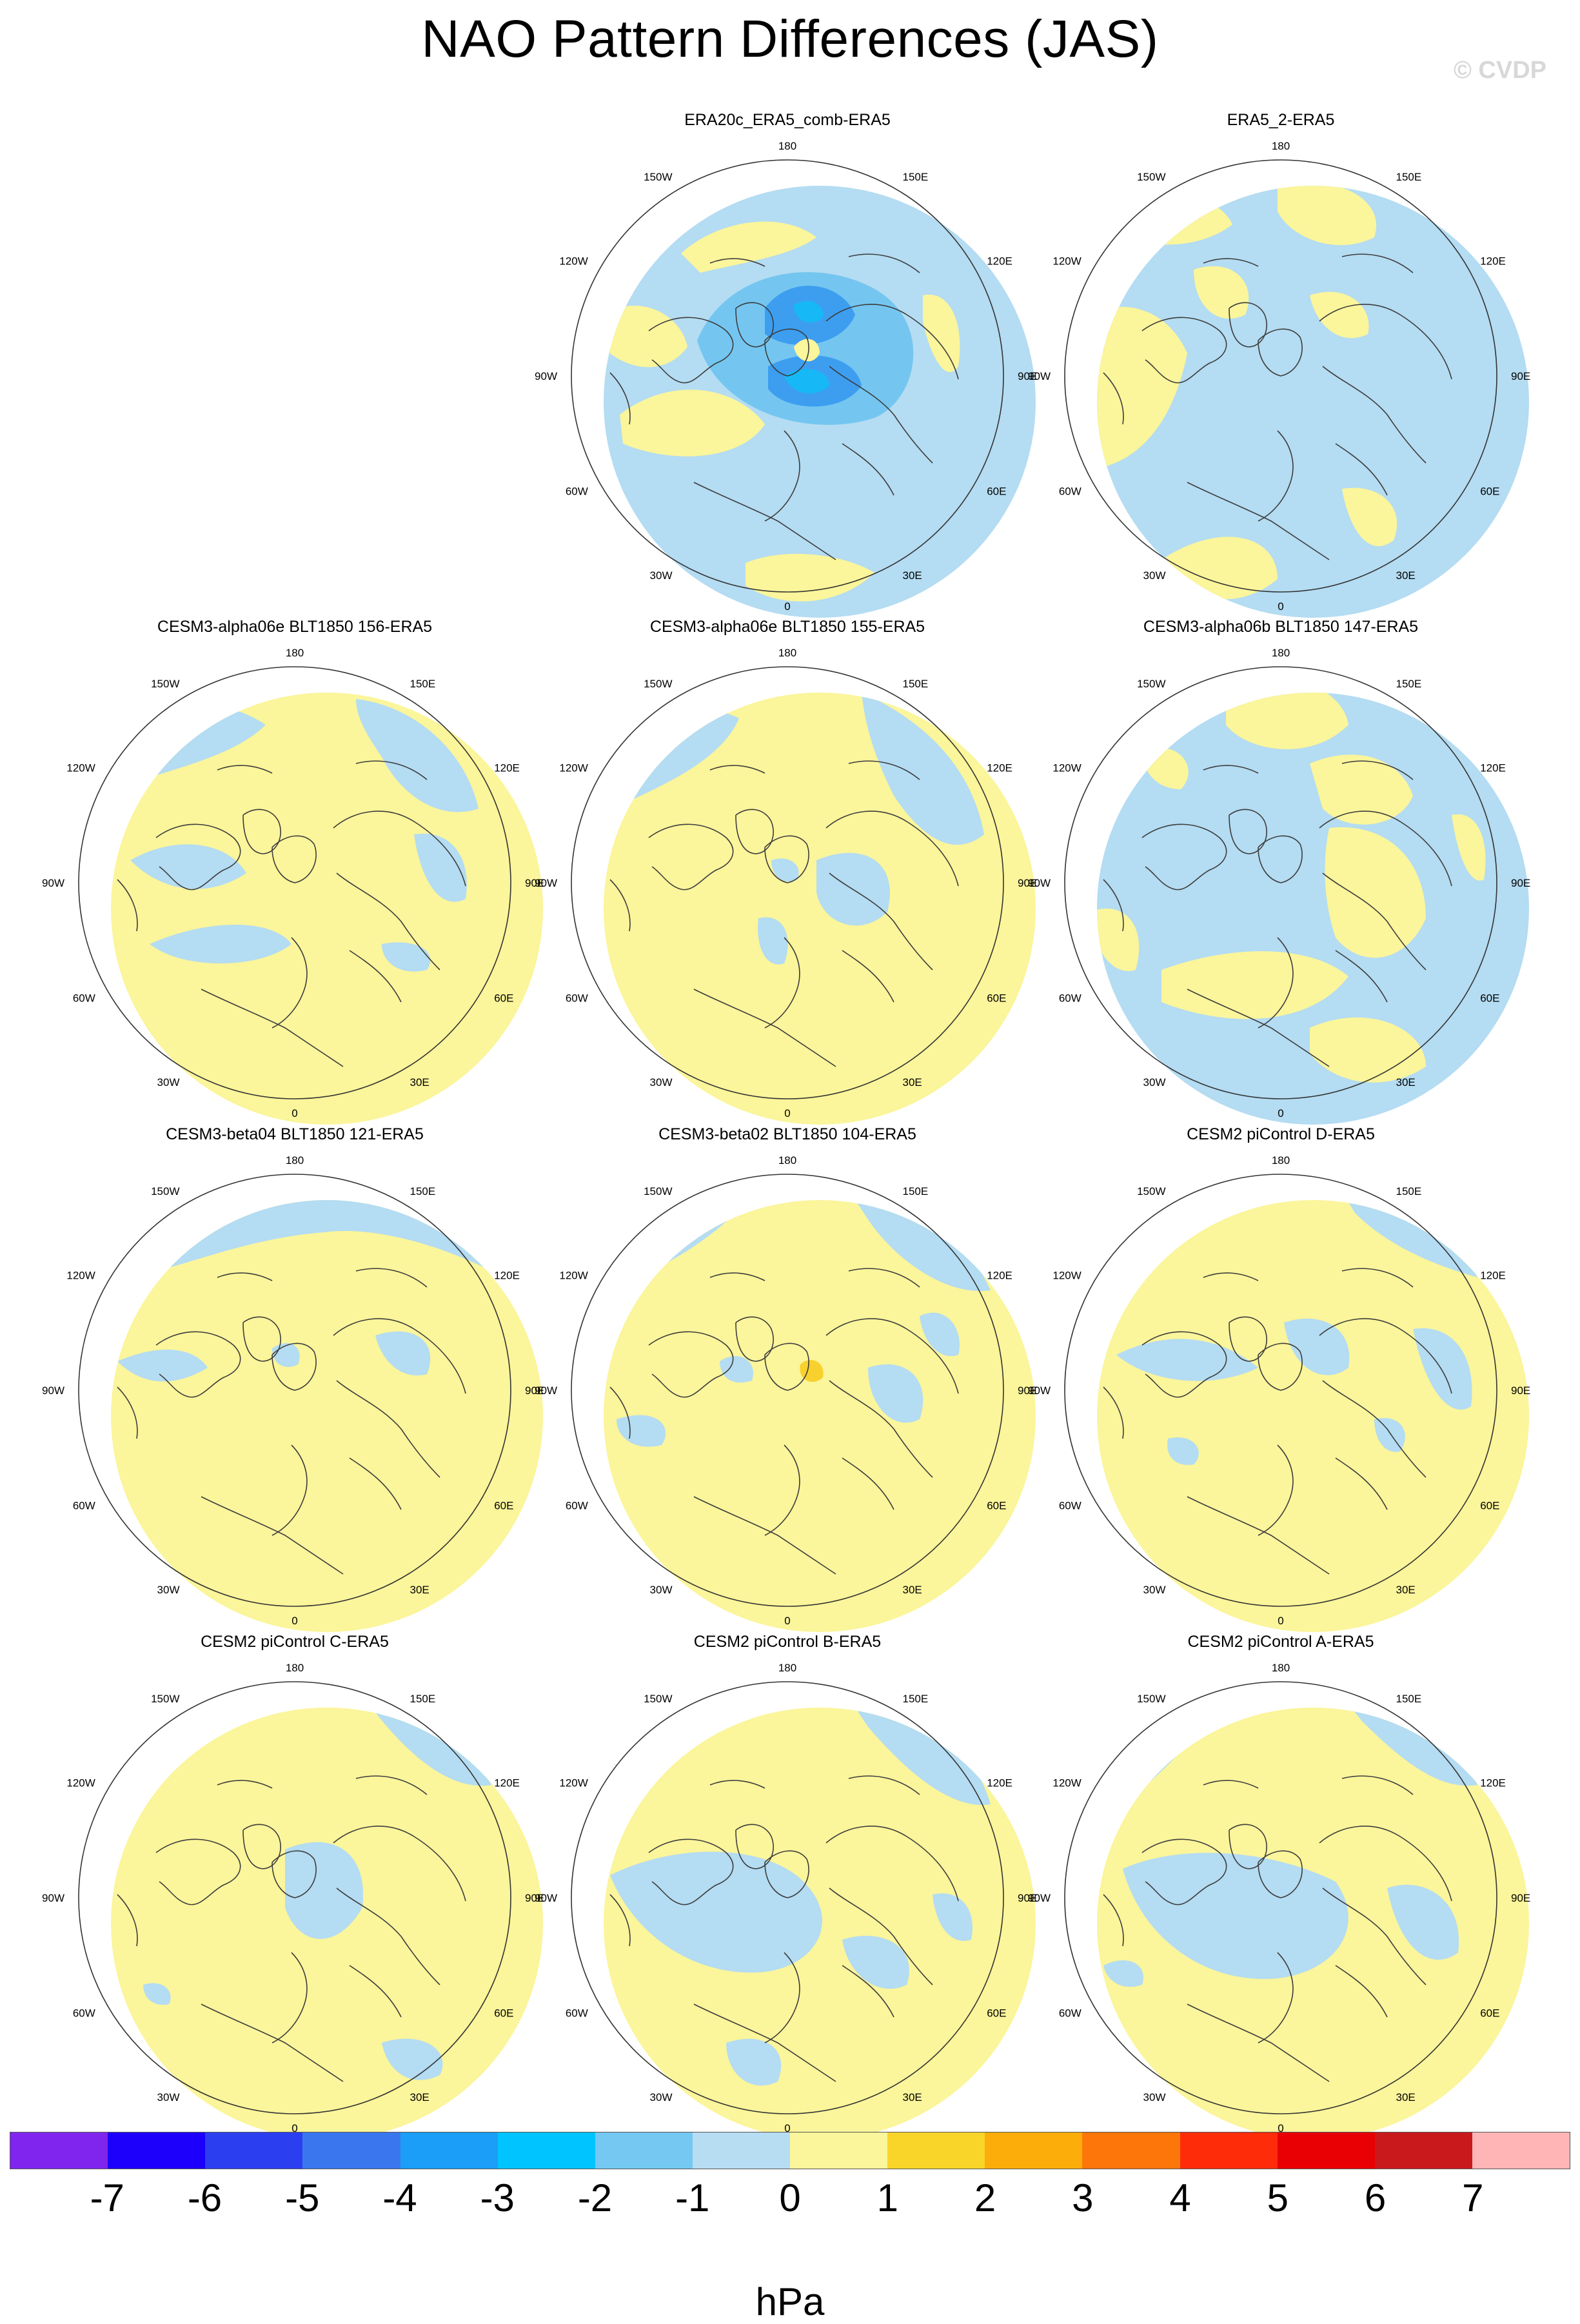 The image size is (1580, 2324). Describe the element at coordinates (787, 1134) in the screenshot. I see `panel-title: CESM3-beta02 BLT1850 104-ERA5` at that location.